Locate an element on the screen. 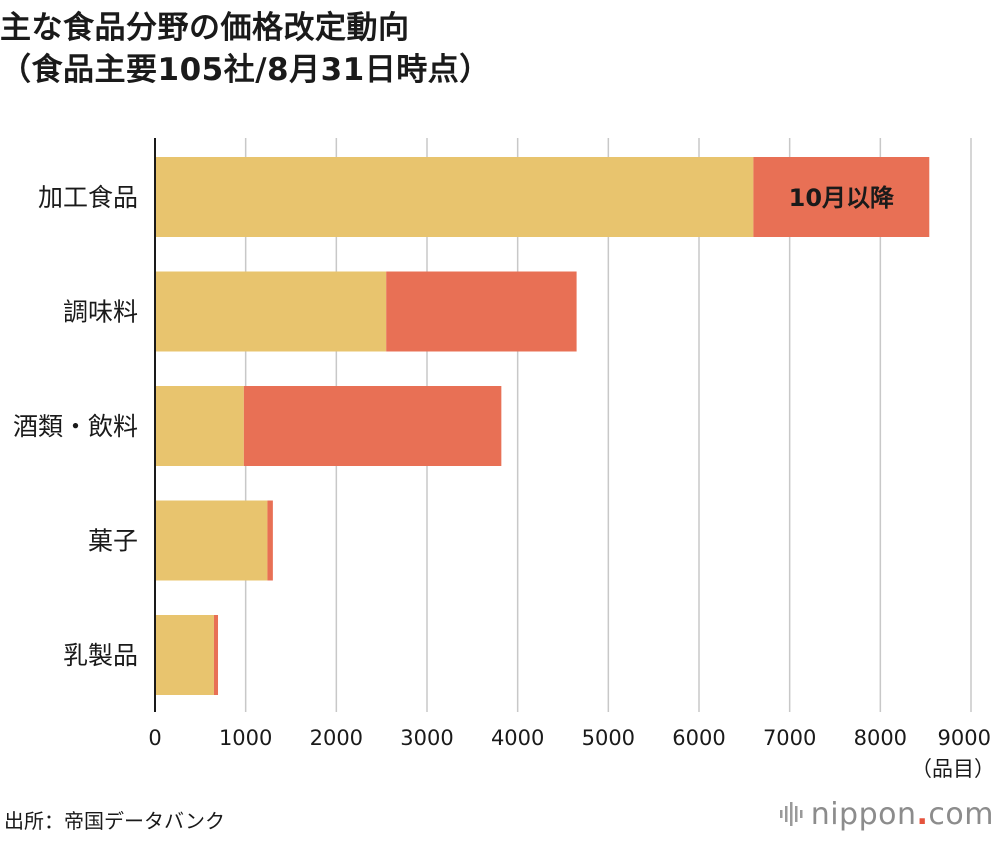 The width and height of the screenshot is (1000, 842). x-tick-label: 6000 is located at coordinates (698, 738).